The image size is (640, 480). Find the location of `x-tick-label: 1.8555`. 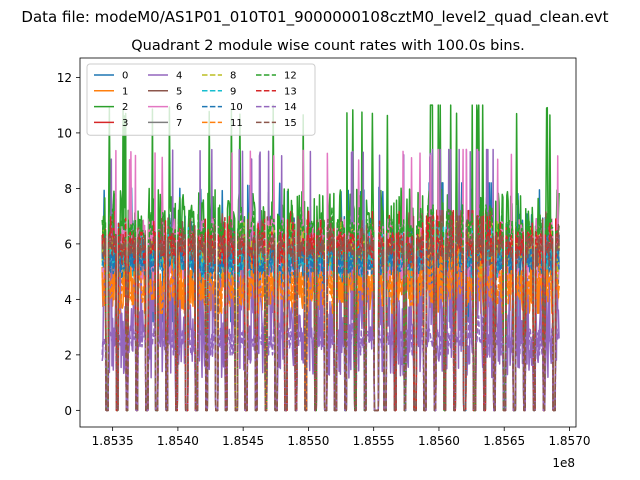

x-tick-label: 1.8555 is located at coordinates (374, 441).